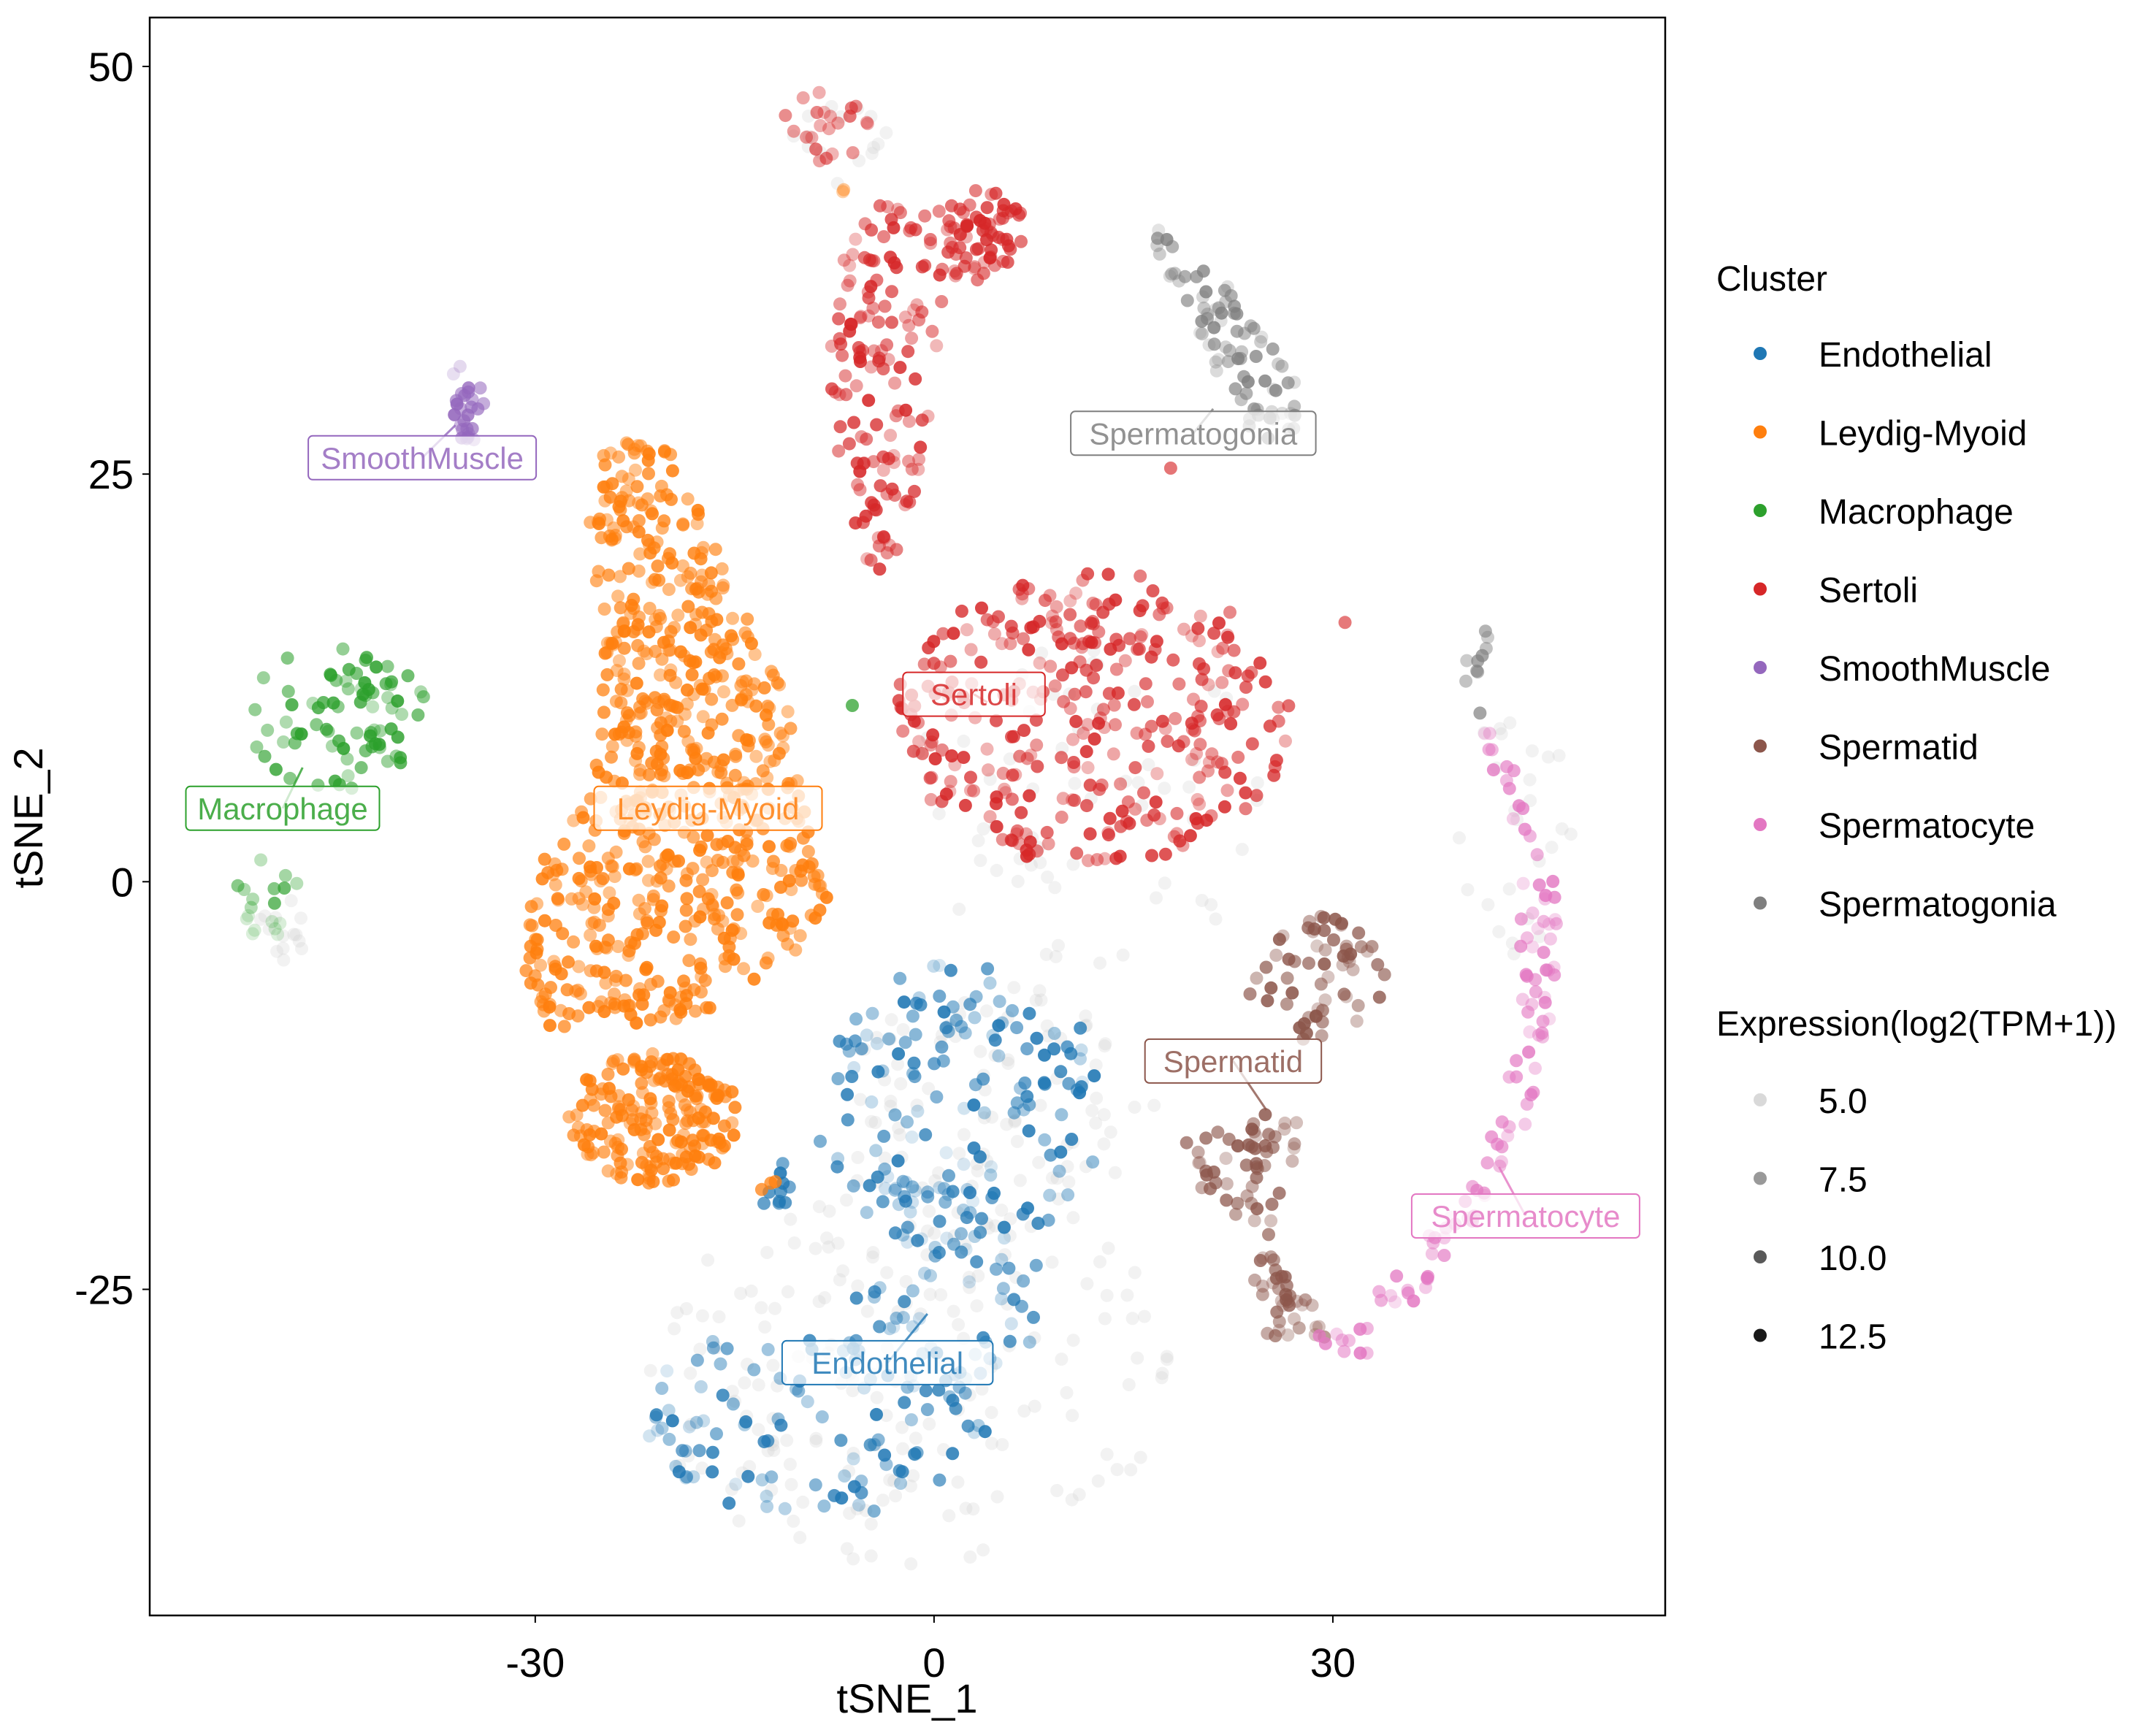 This screenshot has height=1725, width=2156. I want to click on legend-expression-swatch, so click(1761, 1099).